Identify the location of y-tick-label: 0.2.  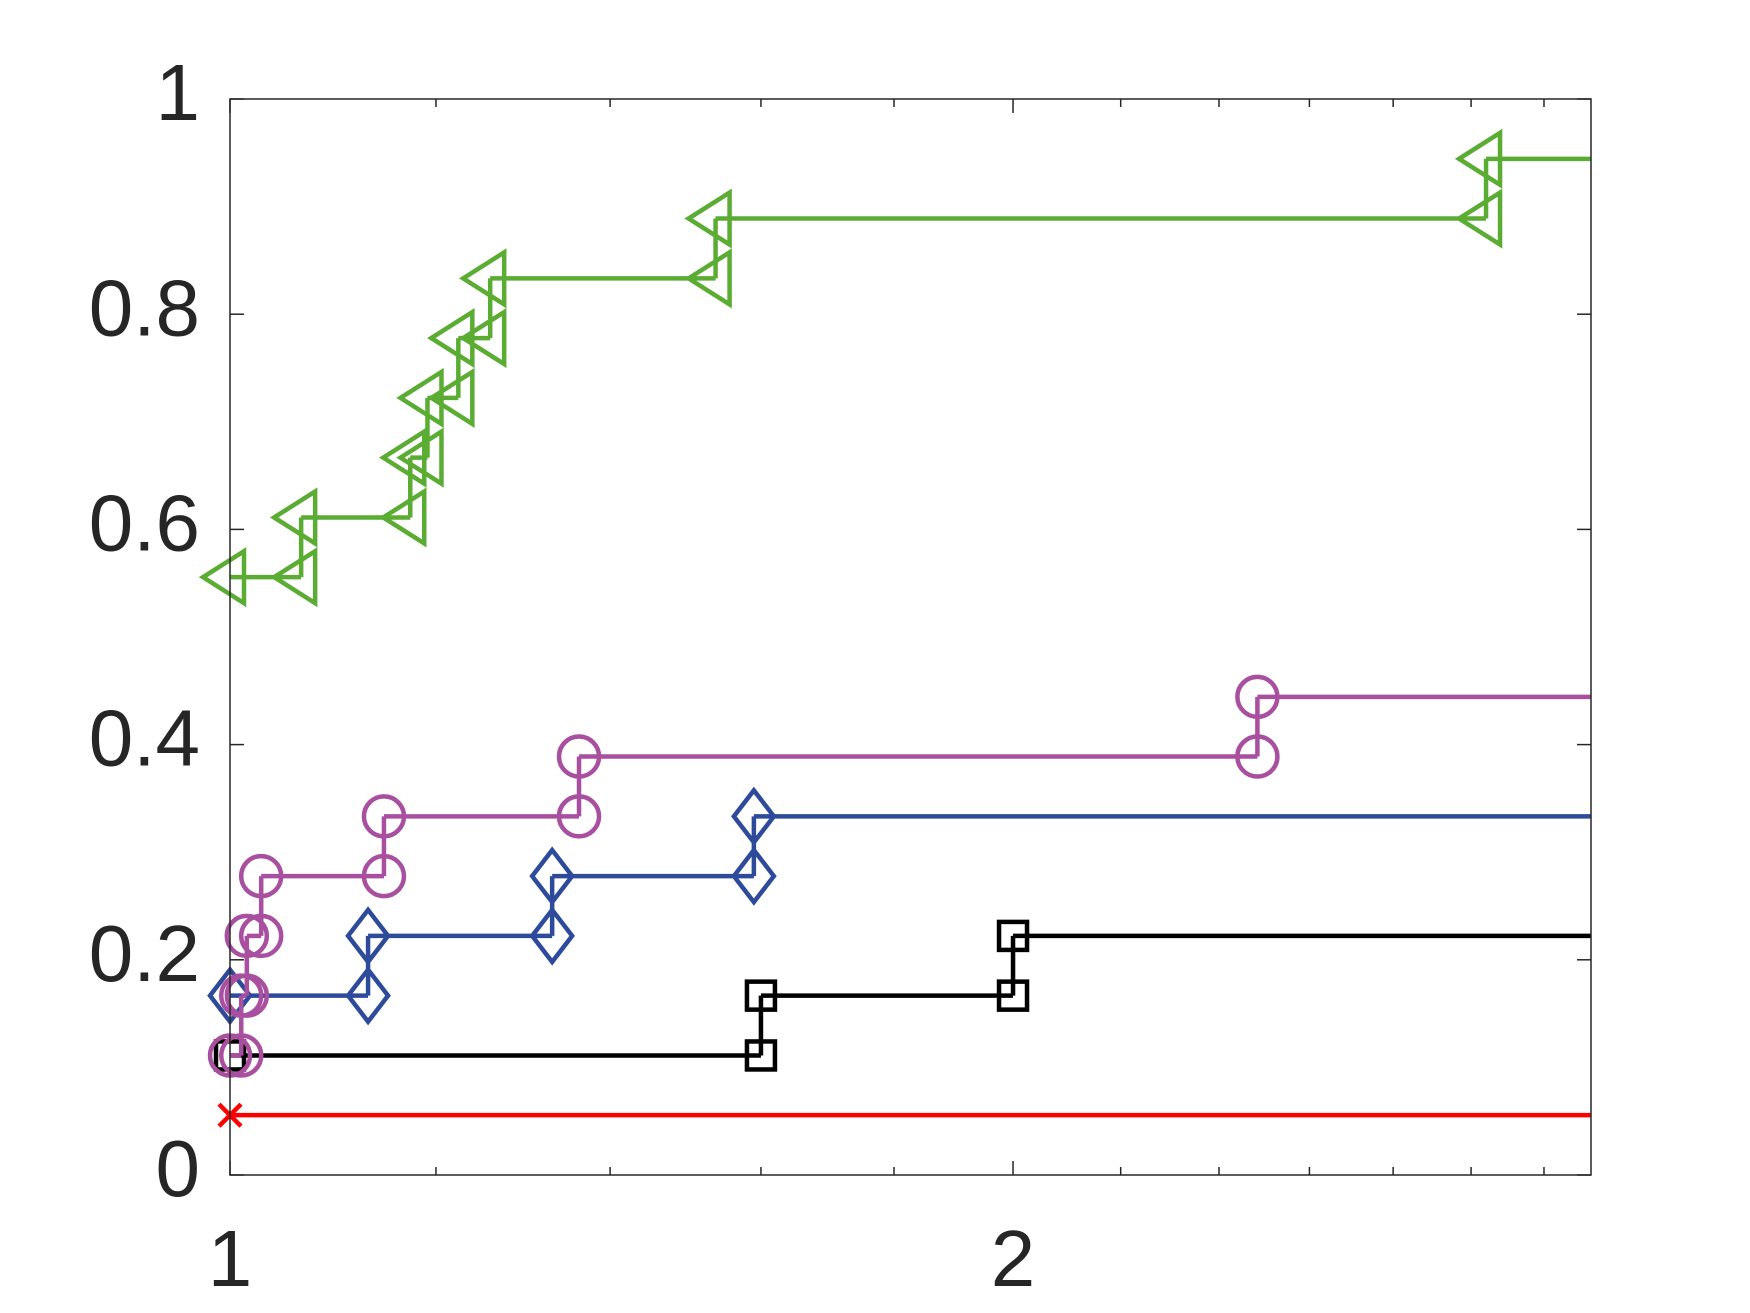
(144, 953).